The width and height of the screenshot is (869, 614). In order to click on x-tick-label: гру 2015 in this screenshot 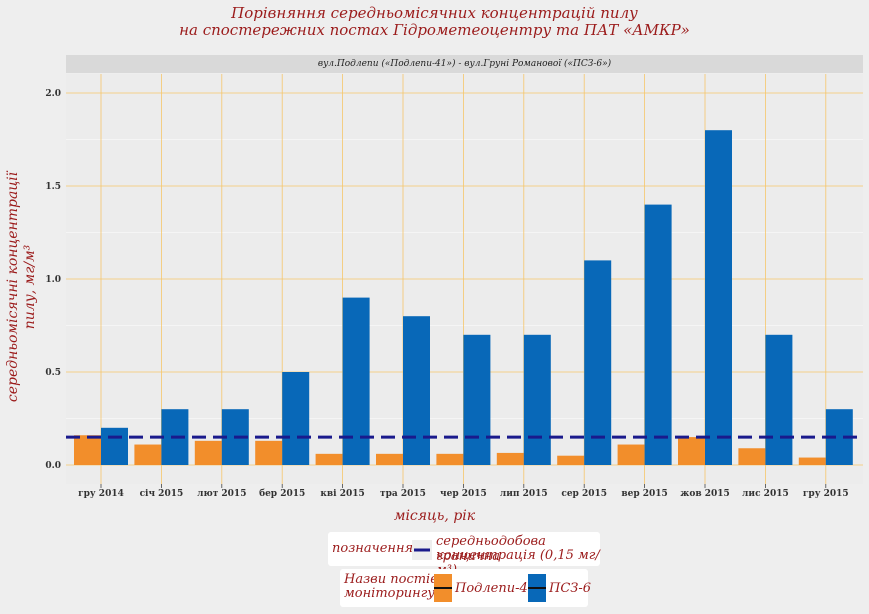, I will do `click(826, 494)`.